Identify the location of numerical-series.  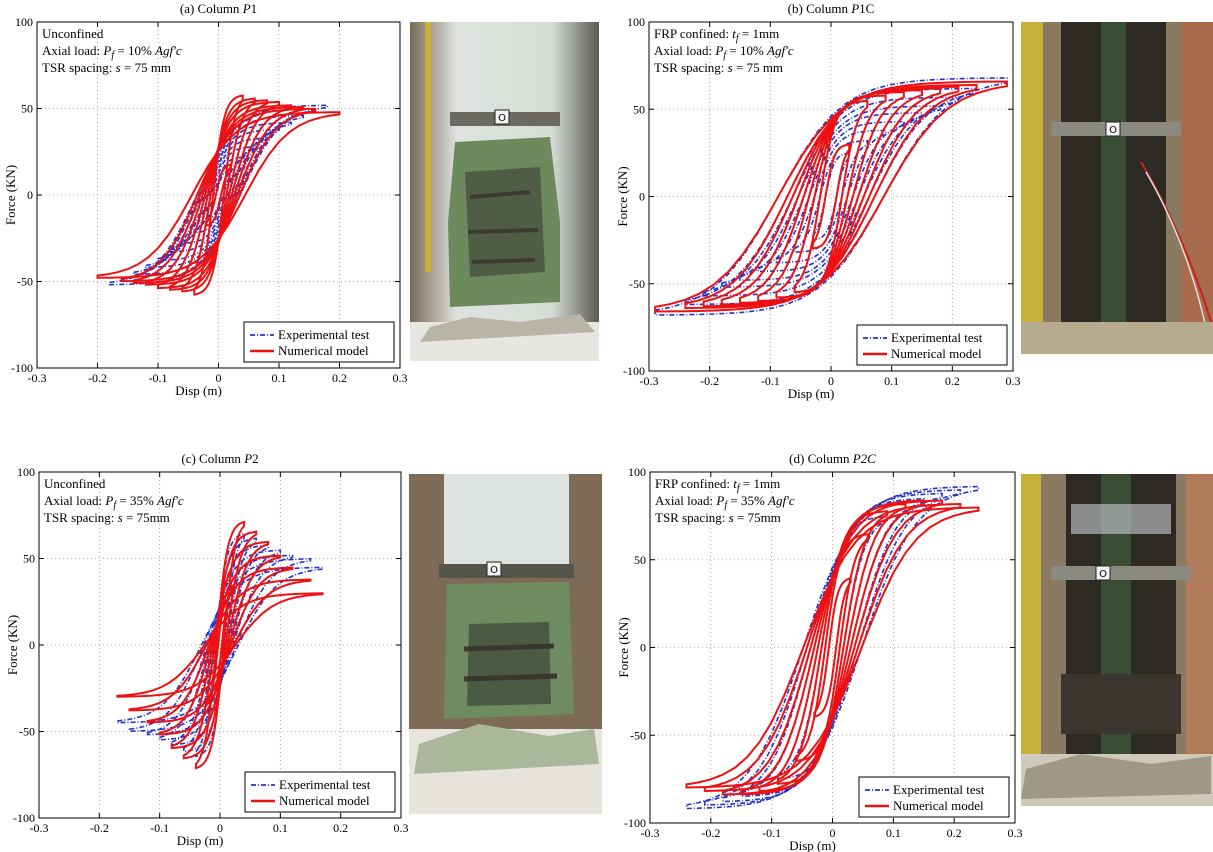
(220, 645).